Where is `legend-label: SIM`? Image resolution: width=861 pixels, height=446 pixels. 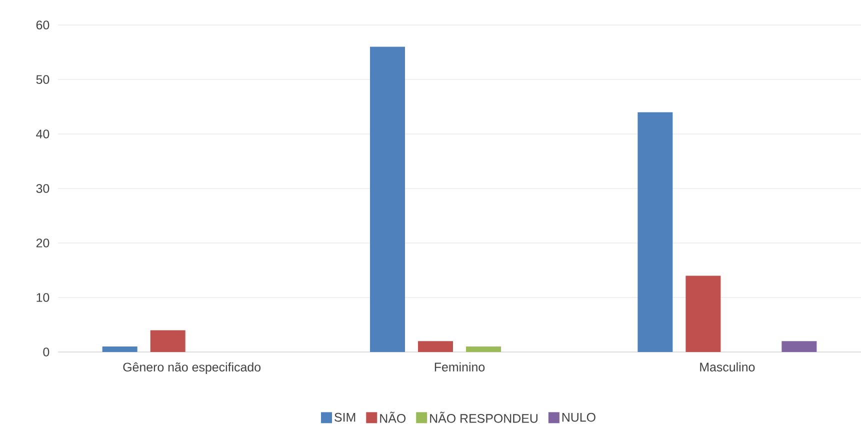 legend-label: SIM is located at coordinates (345, 417).